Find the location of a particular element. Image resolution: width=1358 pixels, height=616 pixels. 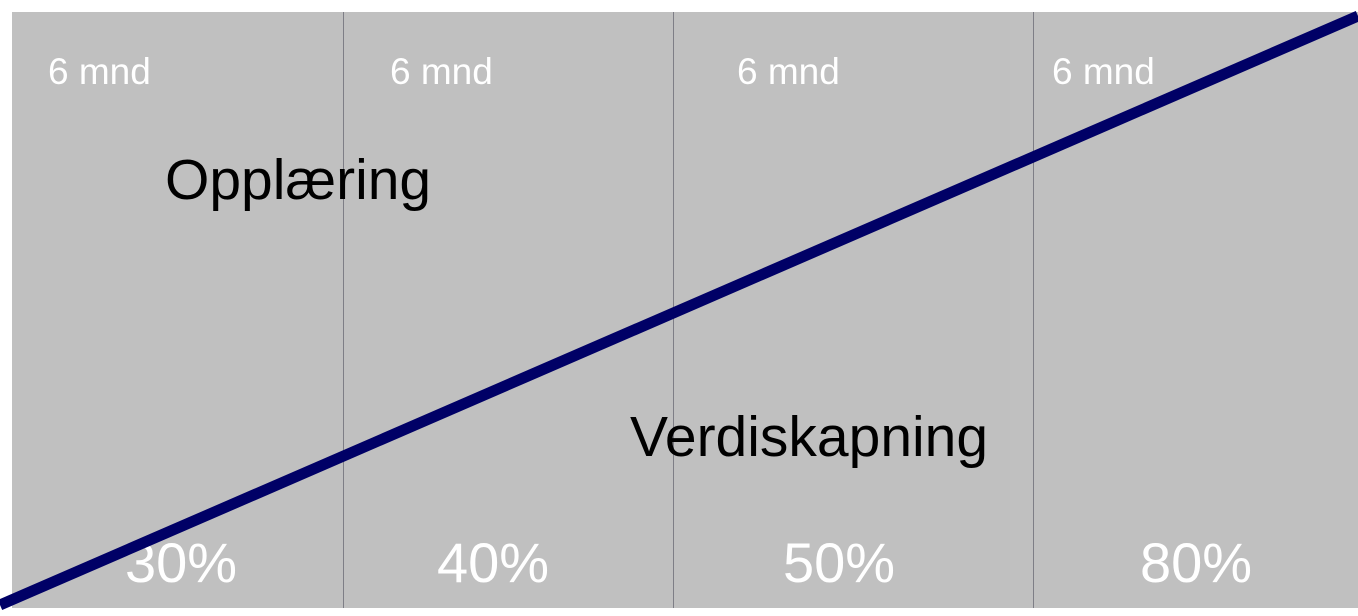

phase-3-percentage: 50% is located at coordinates (839, 562).